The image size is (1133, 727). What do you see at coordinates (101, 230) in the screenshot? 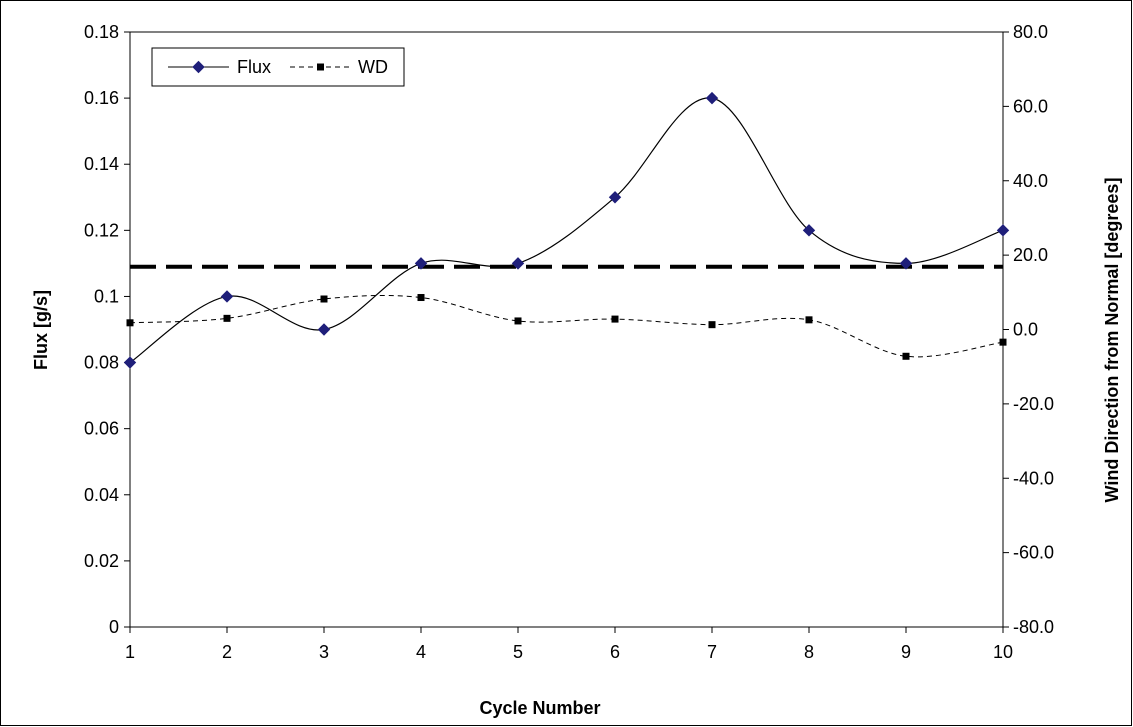
I see `left-tick-label: 0.12` at bounding box center [101, 230].